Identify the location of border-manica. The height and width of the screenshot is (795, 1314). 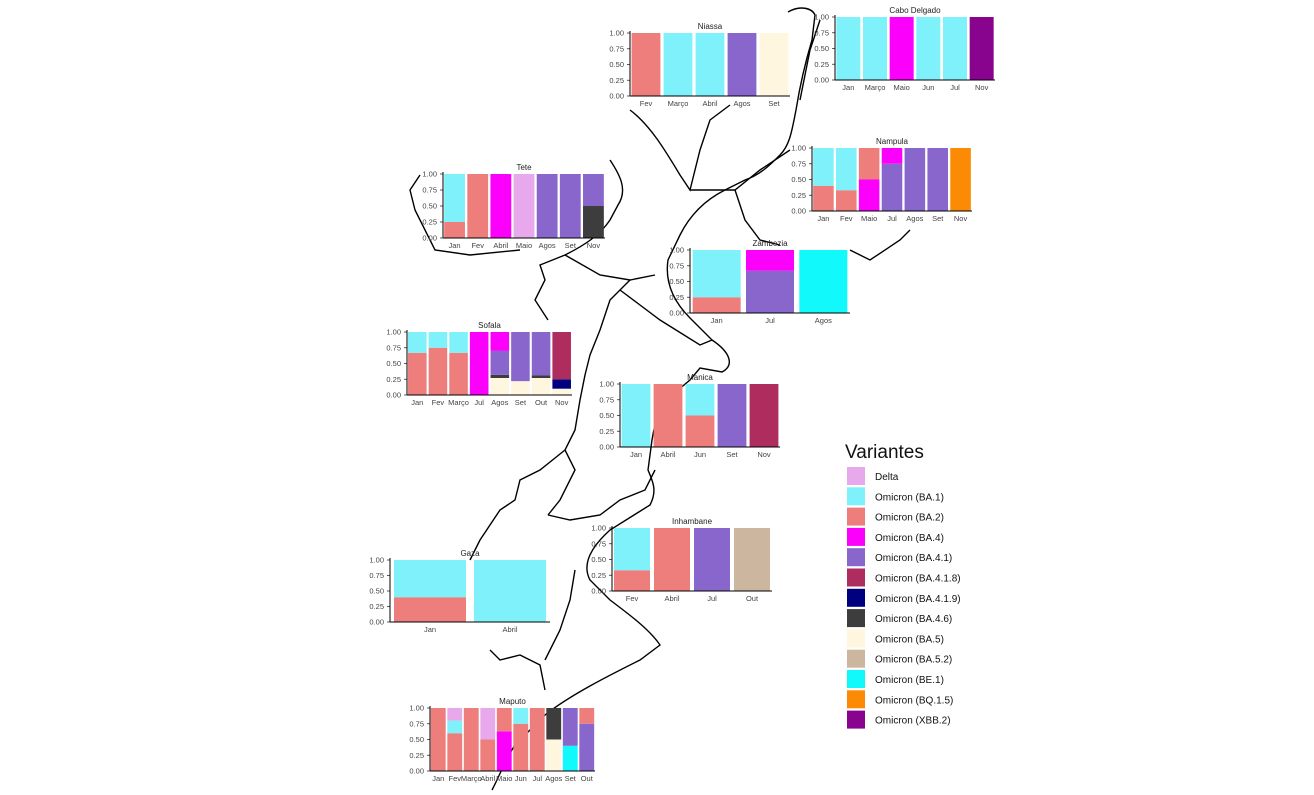
(666, 317).